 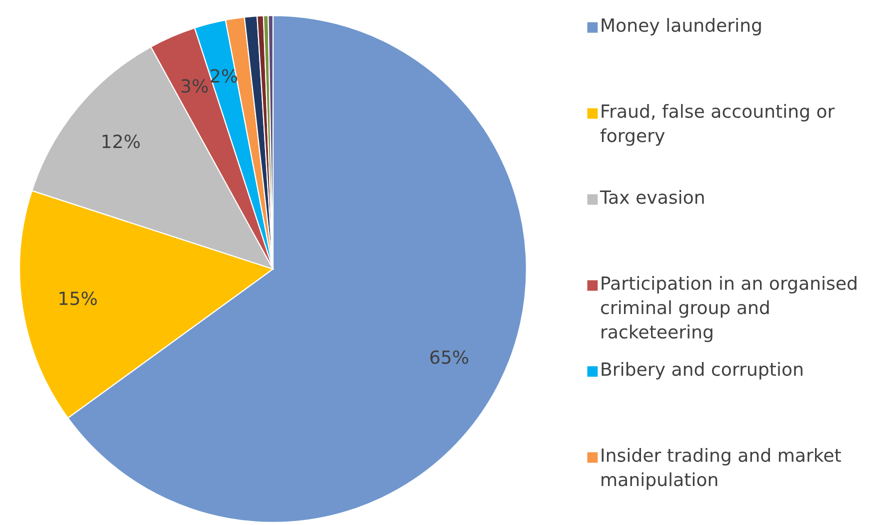 What do you see at coordinates (652, 197) in the screenshot?
I see `legend-label: Tax evasion` at bounding box center [652, 197].